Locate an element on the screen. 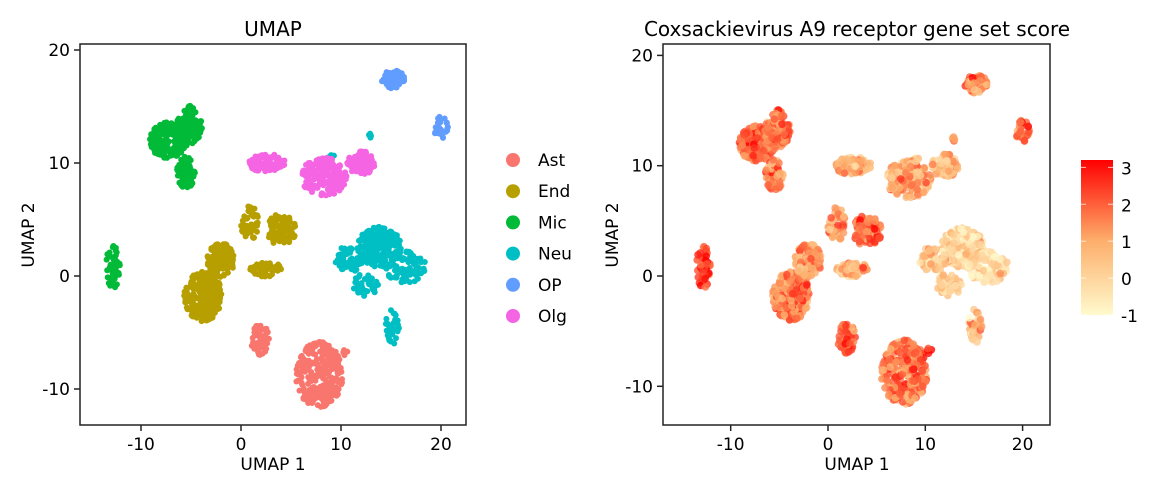 This screenshot has height=494, width=1170. y-tick-label: 20 is located at coordinates (642, 56).